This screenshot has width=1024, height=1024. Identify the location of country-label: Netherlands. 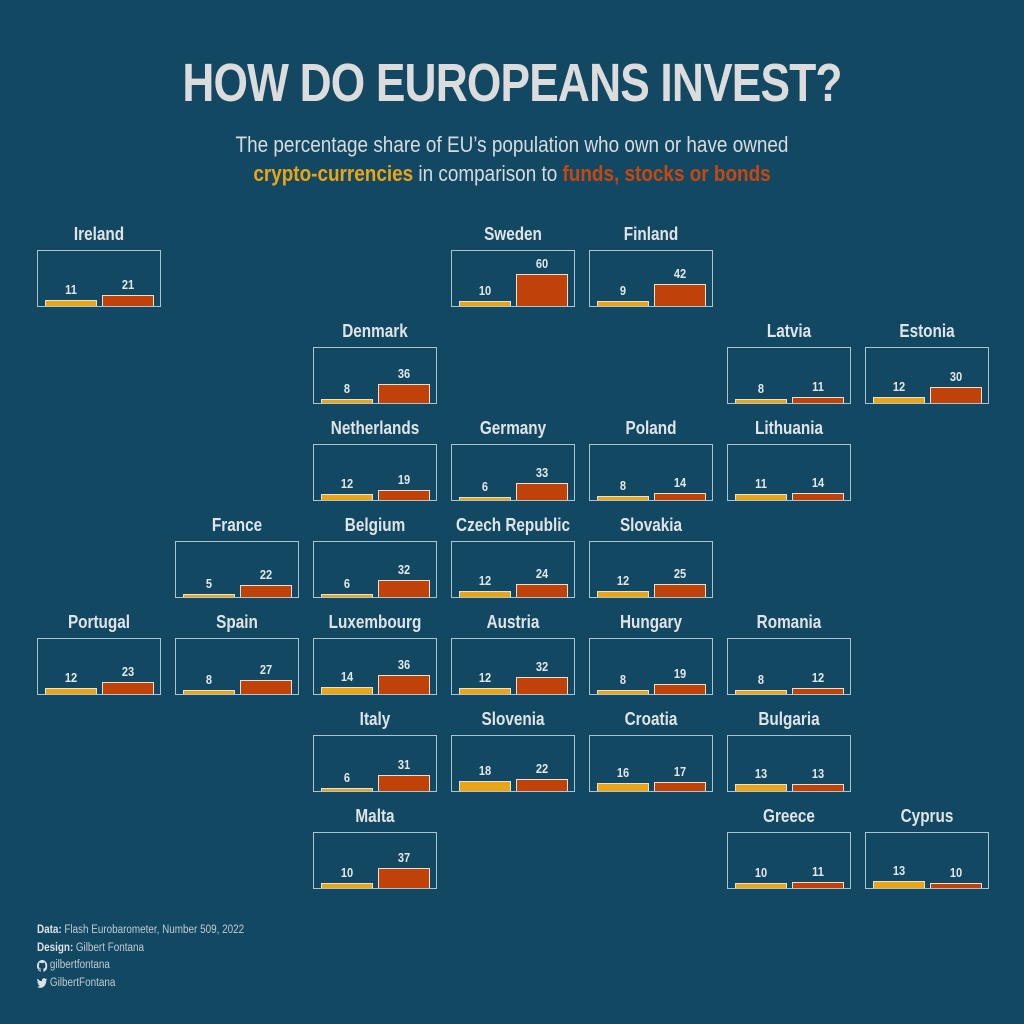
(375, 428).